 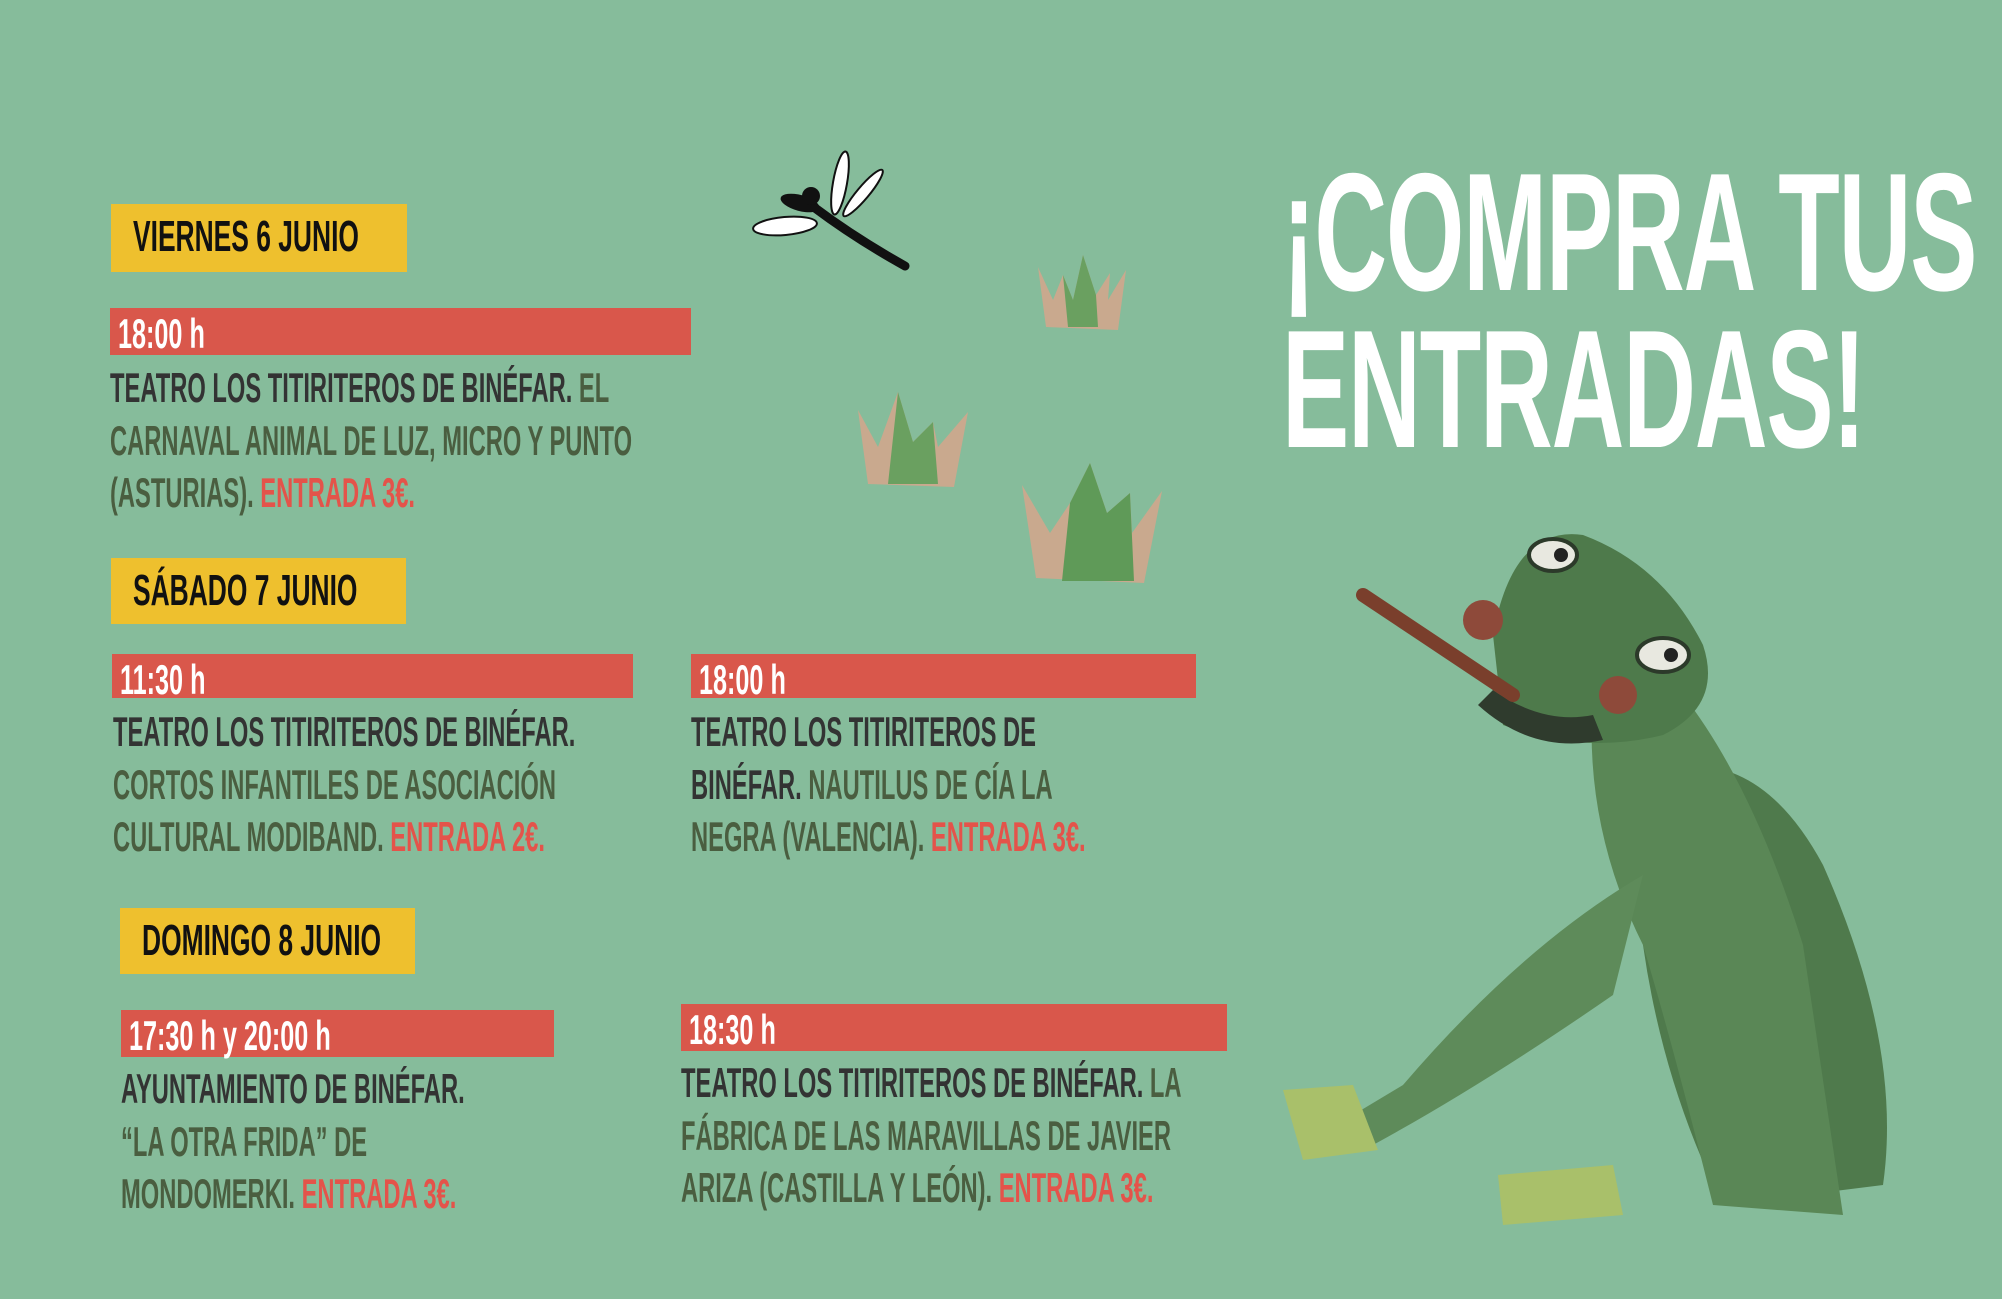 I want to click on headline-line-1: ¡COMPRA TUS, so click(x=1629, y=232).